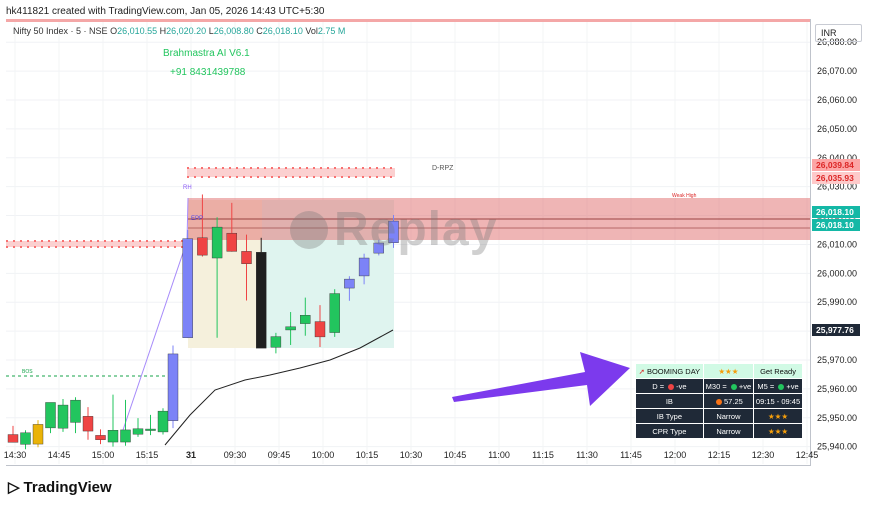 The width and height of the screenshot is (871, 509). What do you see at coordinates (837, 129) in the screenshot?
I see `y-tick-label: 26,050.00` at bounding box center [837, 129].